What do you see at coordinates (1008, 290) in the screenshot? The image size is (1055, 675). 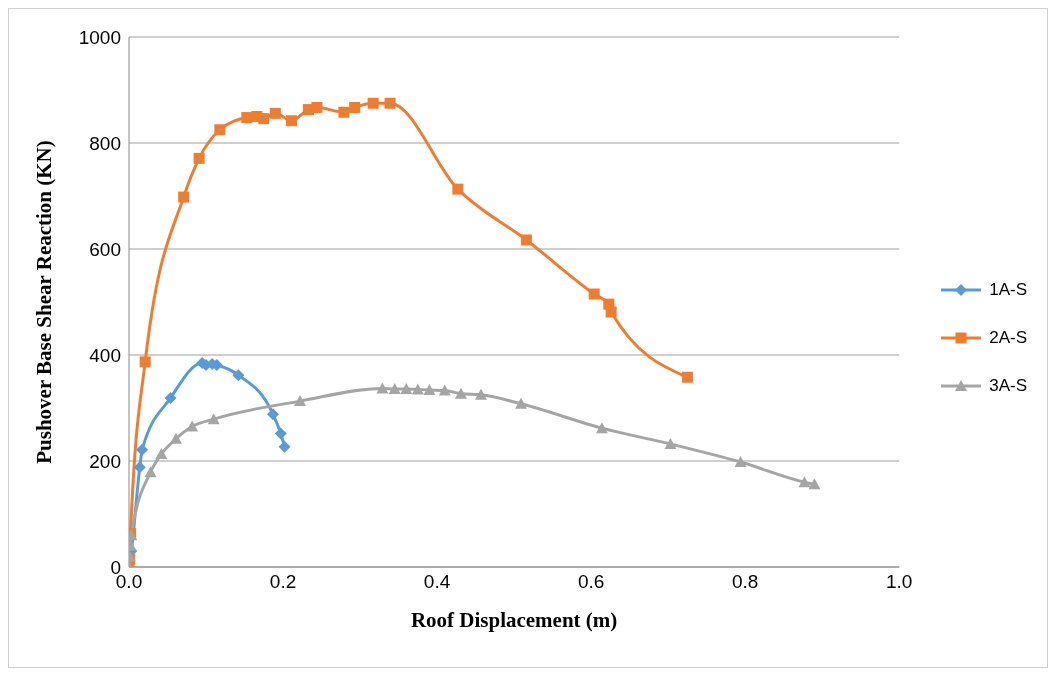 I see `legend-label: 1A-S` at bounding box center [1008, 290].